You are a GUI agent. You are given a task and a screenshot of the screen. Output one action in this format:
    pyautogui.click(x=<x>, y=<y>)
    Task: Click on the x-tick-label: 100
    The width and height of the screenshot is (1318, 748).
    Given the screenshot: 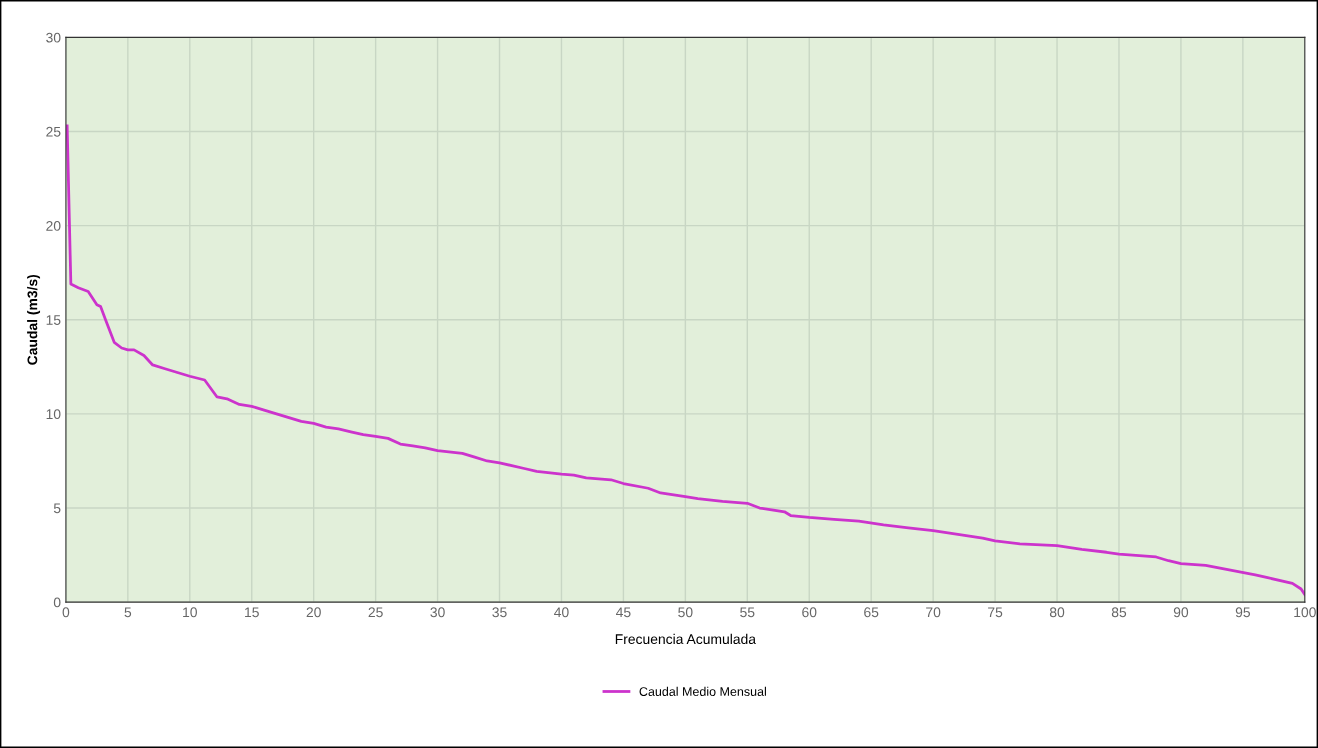 What is the action you would take?
    pyautogui.click(x=1305, y=612)
    